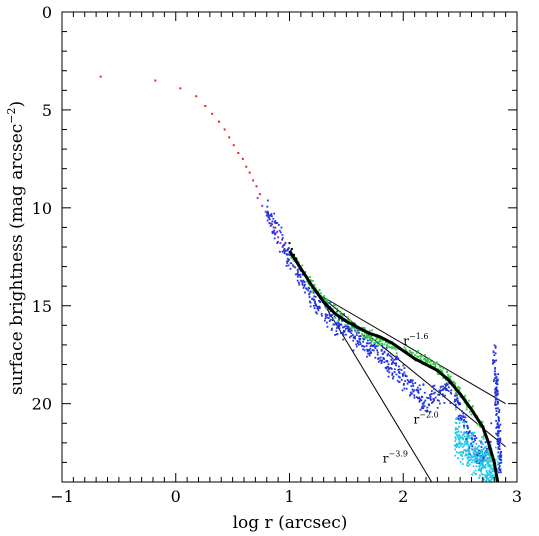  What do you see at coordinates (16, 248) in the screenshot?
I see `y-axis-label: surface brightness (mag arcsec−2)` at bounding box center [16, 248].